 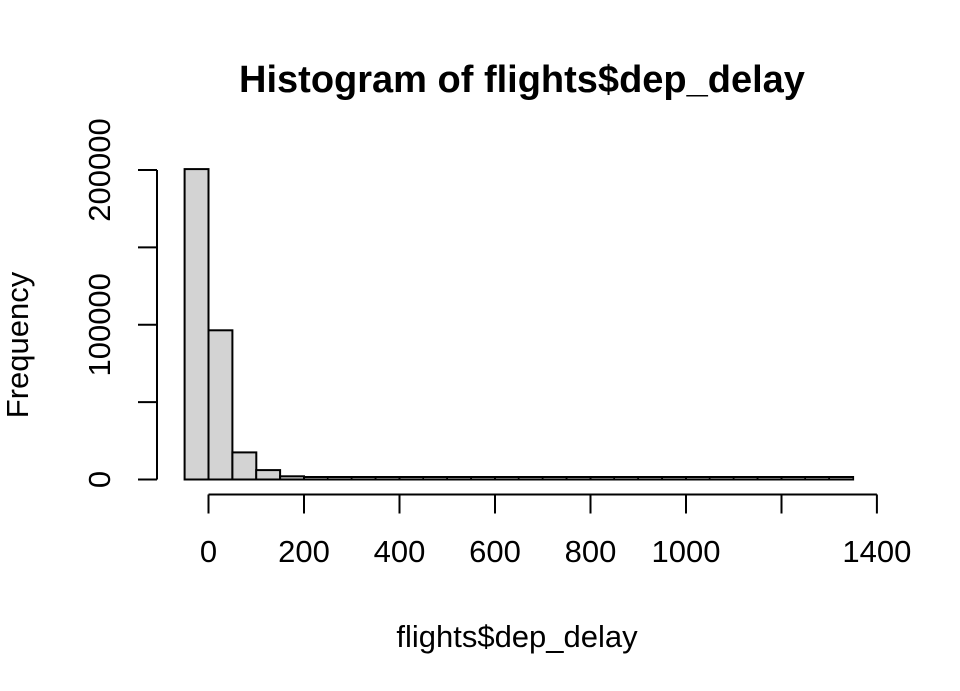 What do you see at coordinates (400, 551) in the screenshot?
I see `x-tick-label: 400` at bounding box center [400, 551].